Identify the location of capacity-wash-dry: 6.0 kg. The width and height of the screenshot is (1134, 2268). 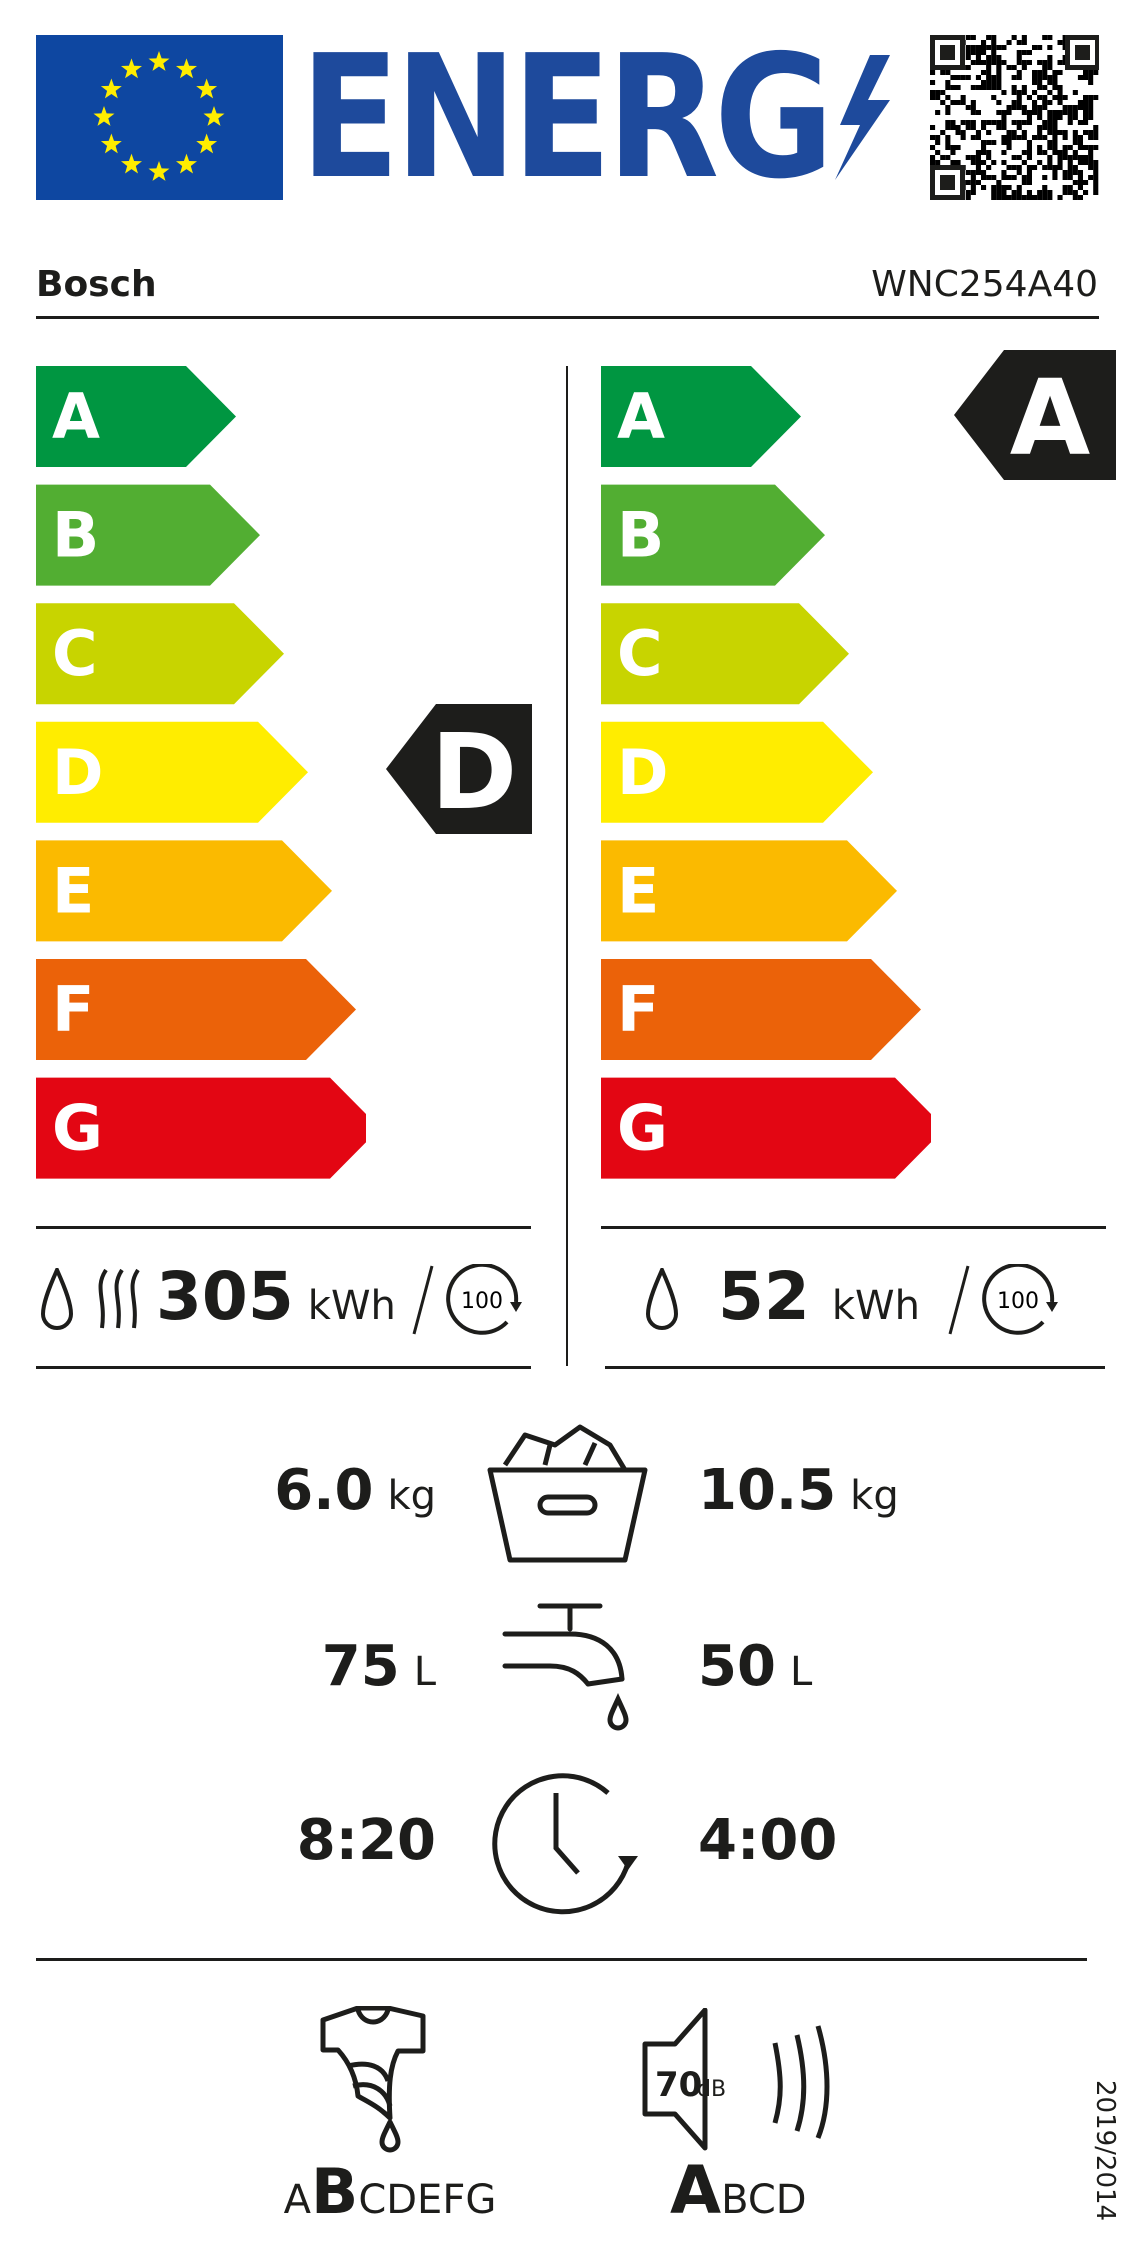
(355, 1490).